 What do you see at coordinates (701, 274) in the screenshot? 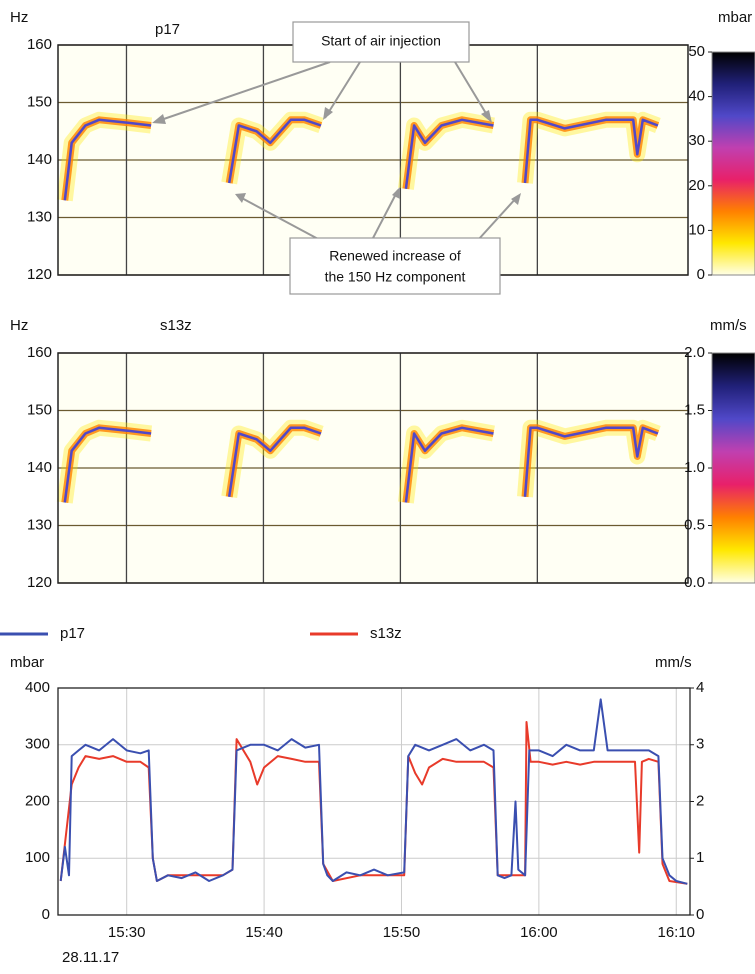
I see `colorbar-tick-label: 0` at bounding box center [701, 274].